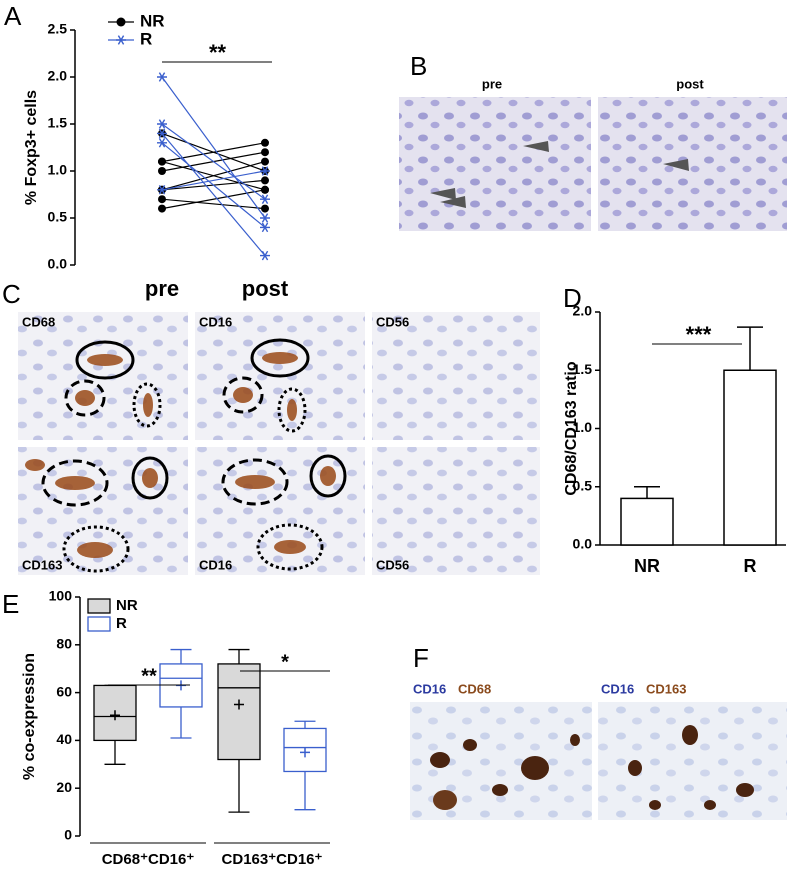 The width and height of the screenshot is (789, 870). Describe the element at coordinates (572, 298) in the screenshot. I see `panel-letter: D` at that location.